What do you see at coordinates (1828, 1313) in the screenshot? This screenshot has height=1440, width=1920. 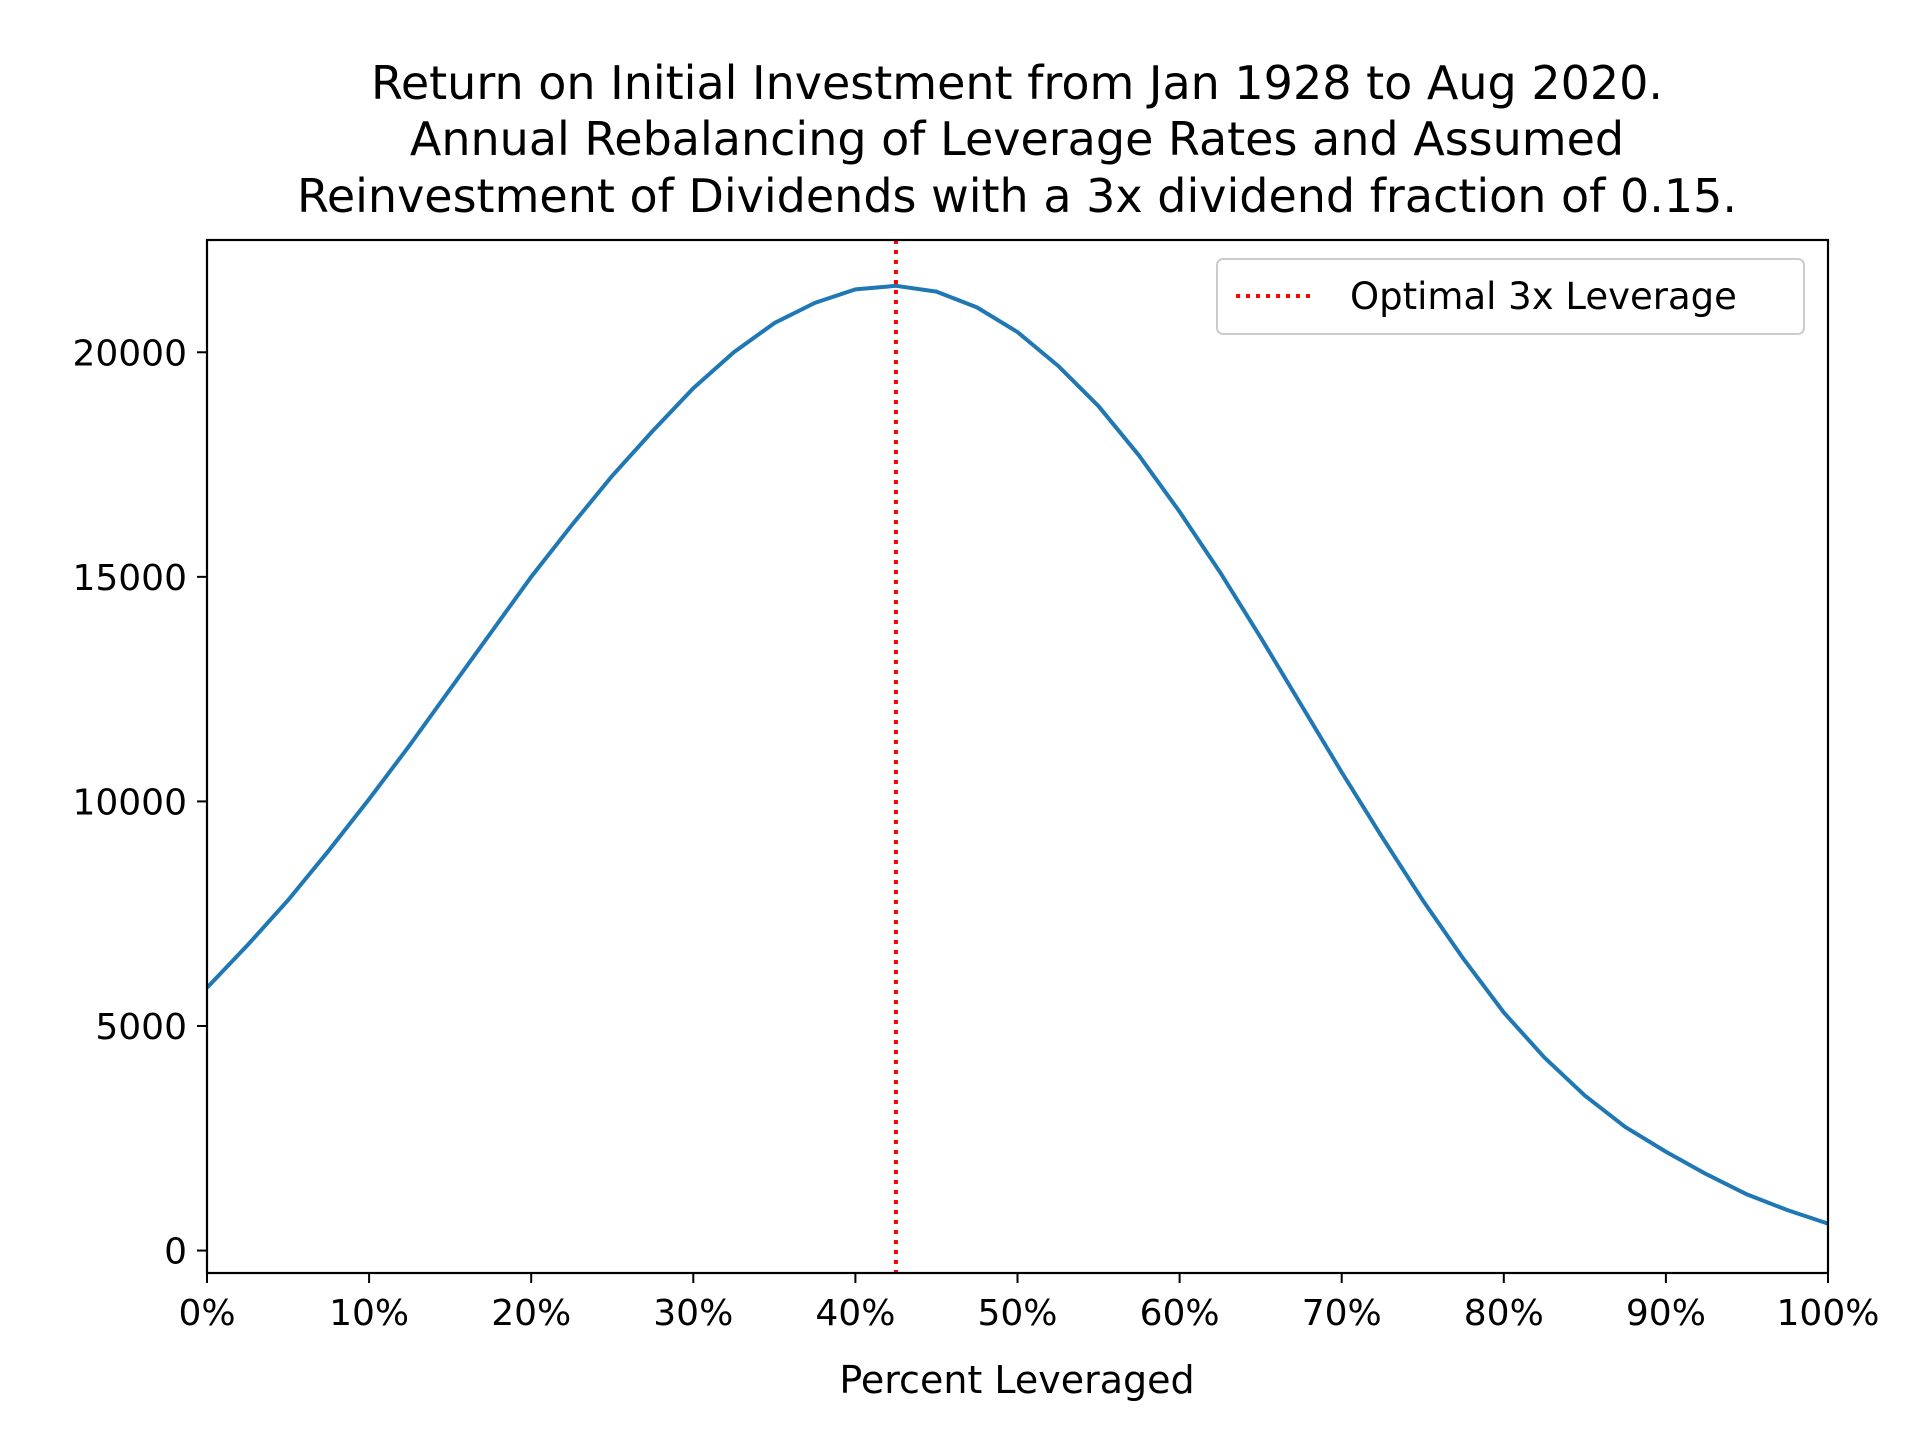 I see `x-tick-label: 100%` at bounding box center [1828, 1313].